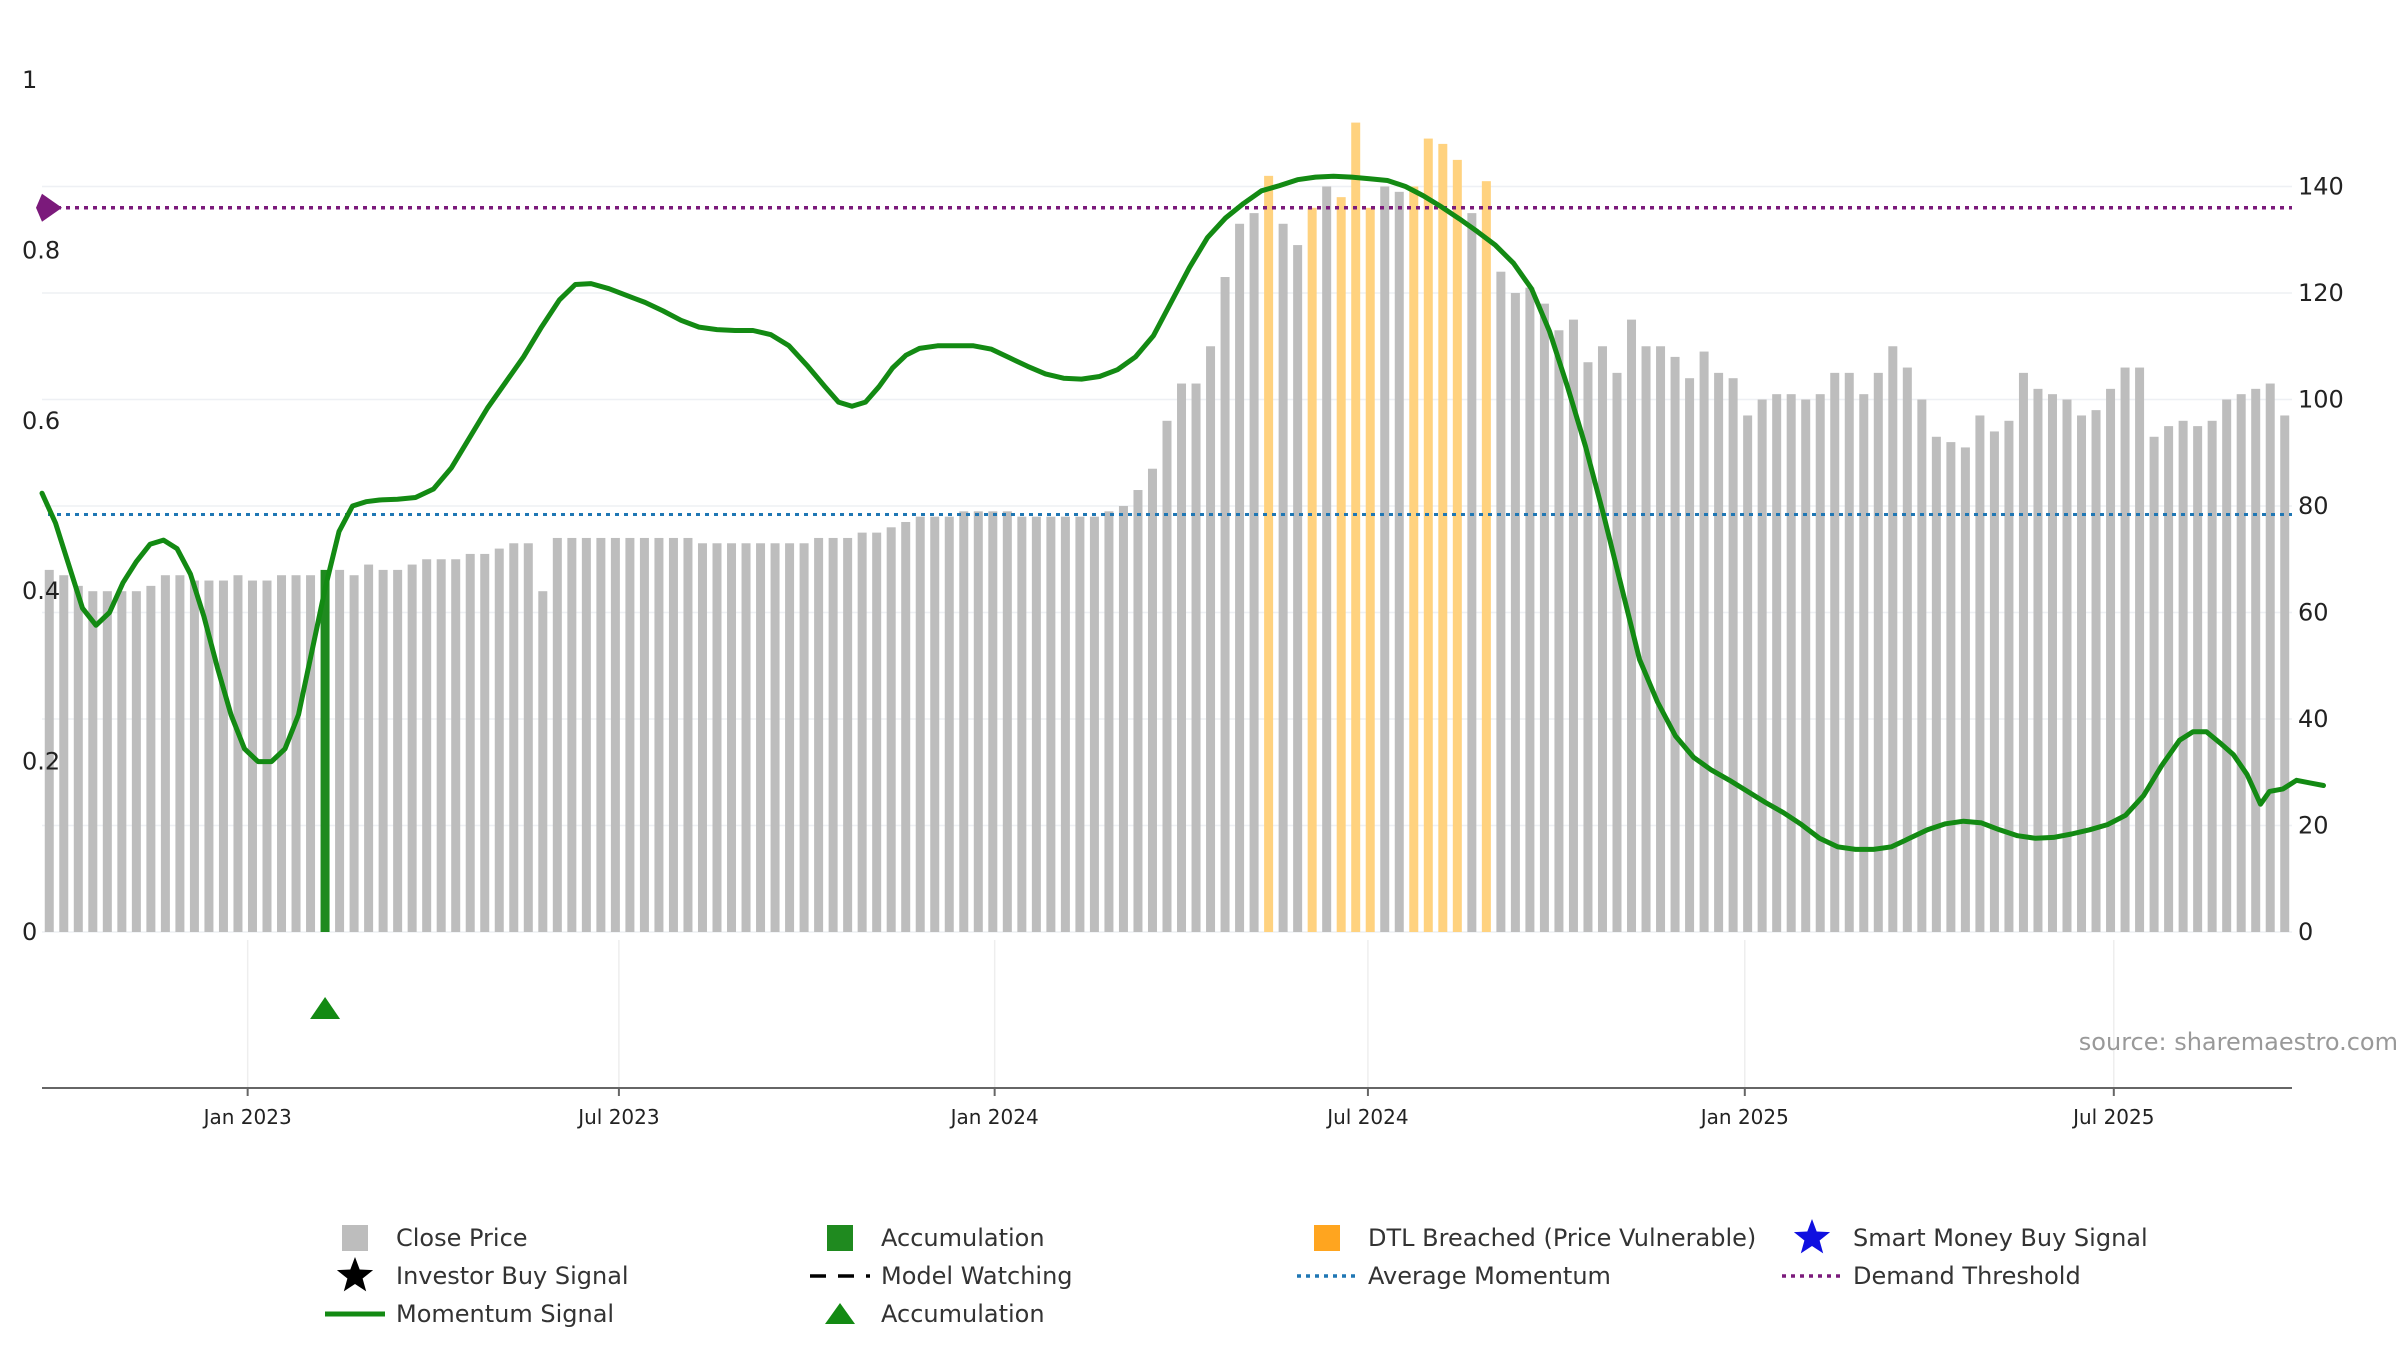 The image size is (2400, 1350). Describe the element at coordinates (247, 1117) in the screenshot. I see `x-axis-tick-label: Jan 2023` at that location.